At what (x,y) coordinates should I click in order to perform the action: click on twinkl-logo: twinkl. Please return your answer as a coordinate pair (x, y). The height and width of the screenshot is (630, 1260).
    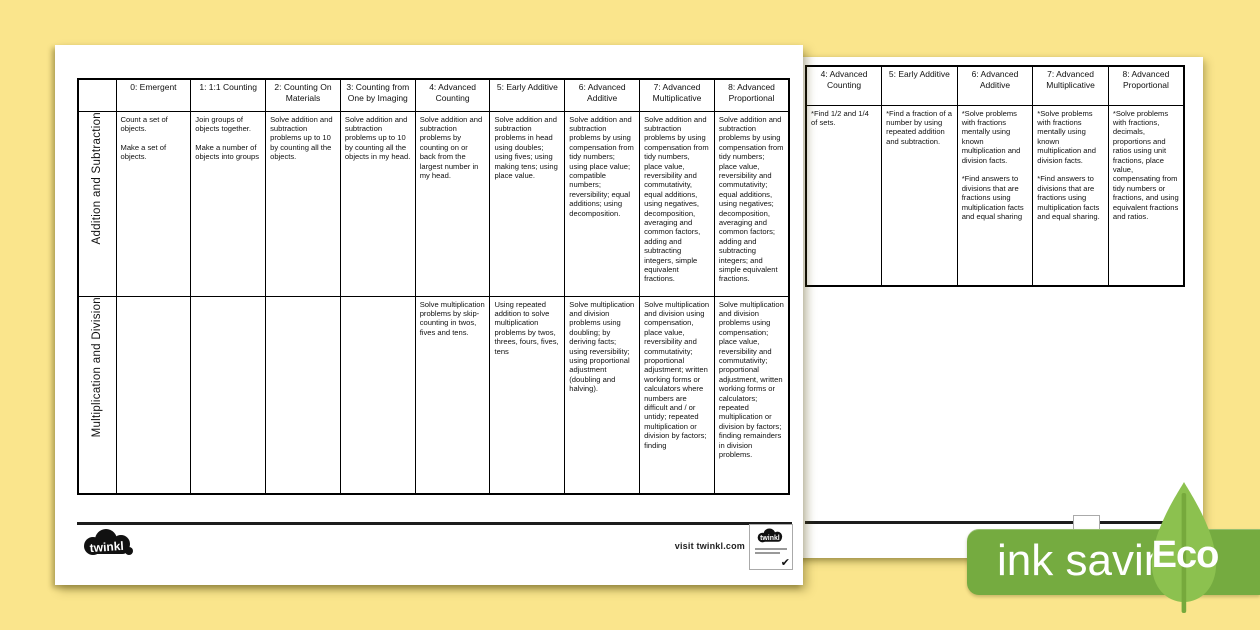
    Looking at the image, I should click on (108, 542).